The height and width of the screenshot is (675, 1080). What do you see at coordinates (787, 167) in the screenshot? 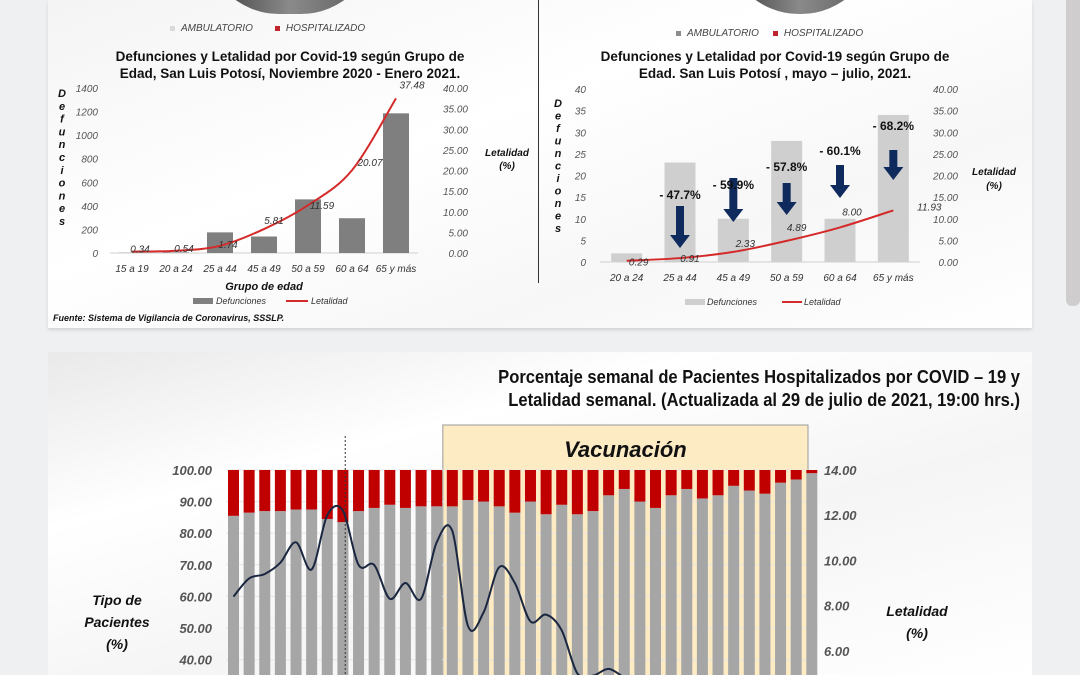
I see `reduction-annotation: - 57.8%` at bounding box center [787, 167].